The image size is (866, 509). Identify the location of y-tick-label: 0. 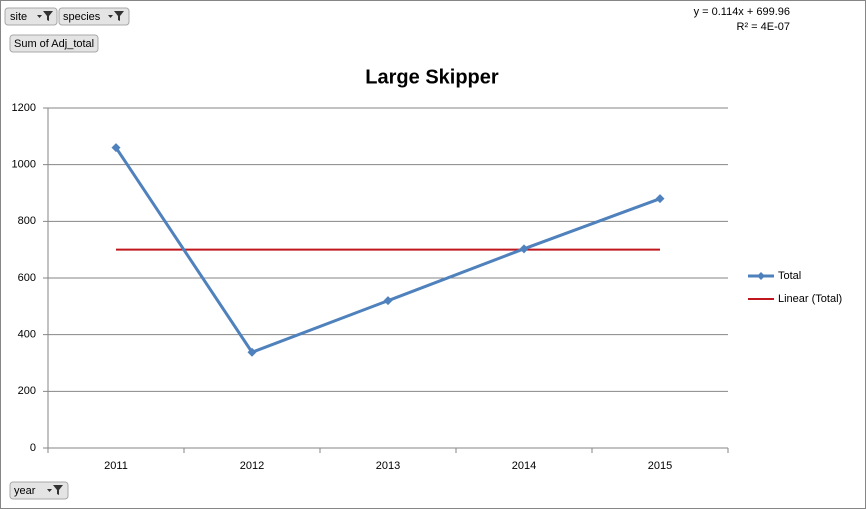
(33, 448).